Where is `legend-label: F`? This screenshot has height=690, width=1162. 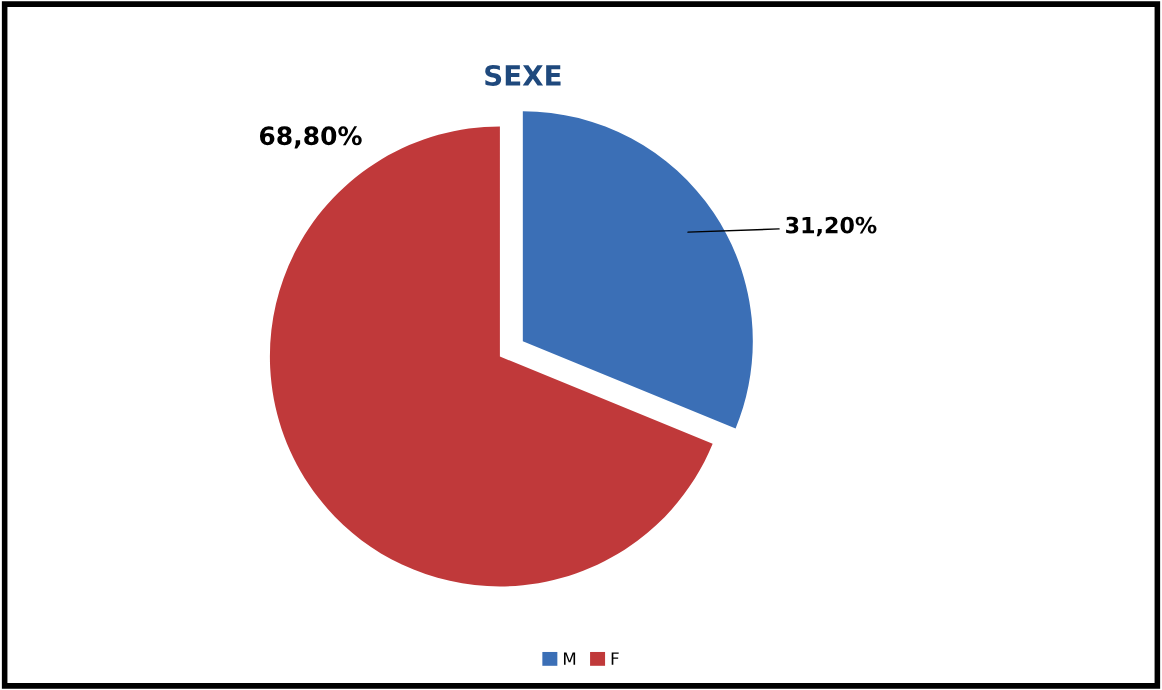
legend-label: F is located at coordinates (615, 658).